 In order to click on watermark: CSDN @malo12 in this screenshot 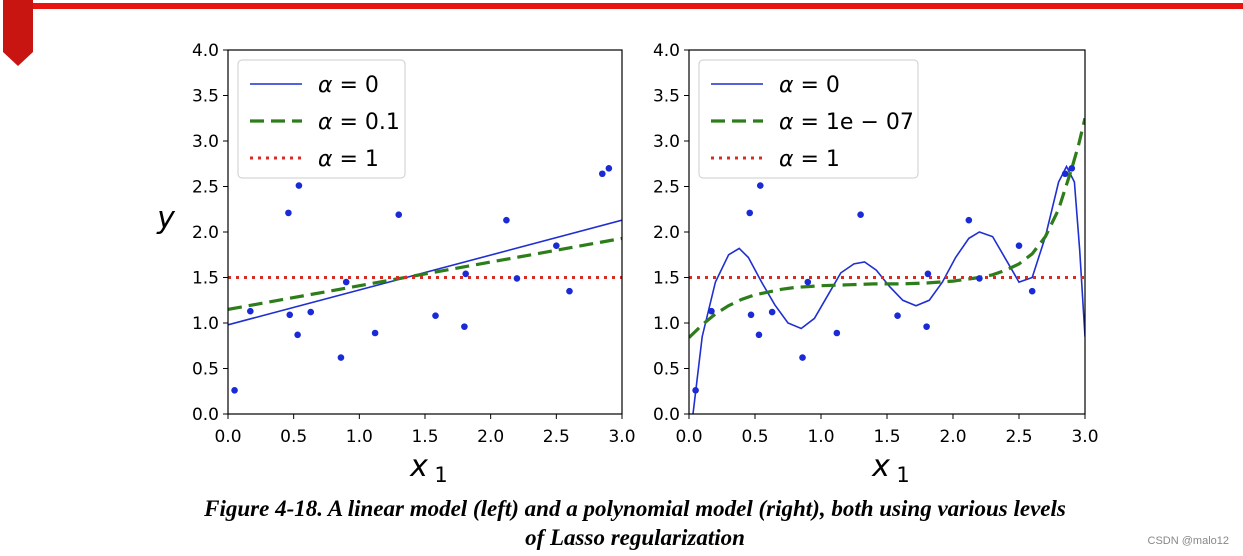, I will do `click(1188, 541)`.